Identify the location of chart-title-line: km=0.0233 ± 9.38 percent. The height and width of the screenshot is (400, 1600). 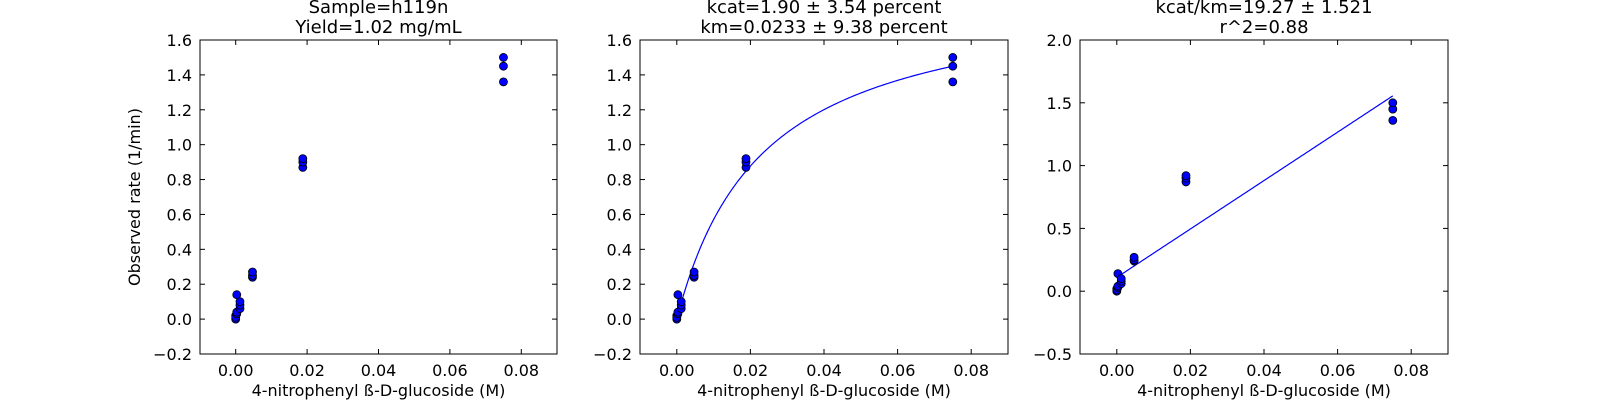
(823, 27).